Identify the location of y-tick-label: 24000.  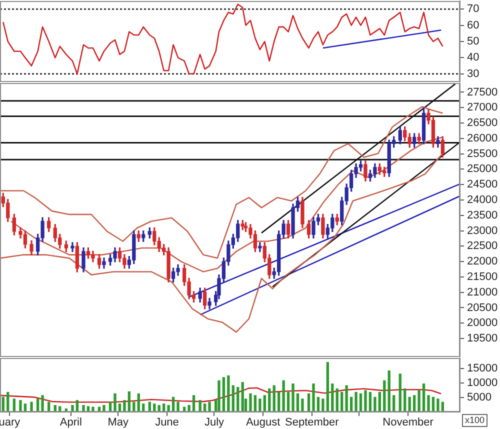
(482, 200).